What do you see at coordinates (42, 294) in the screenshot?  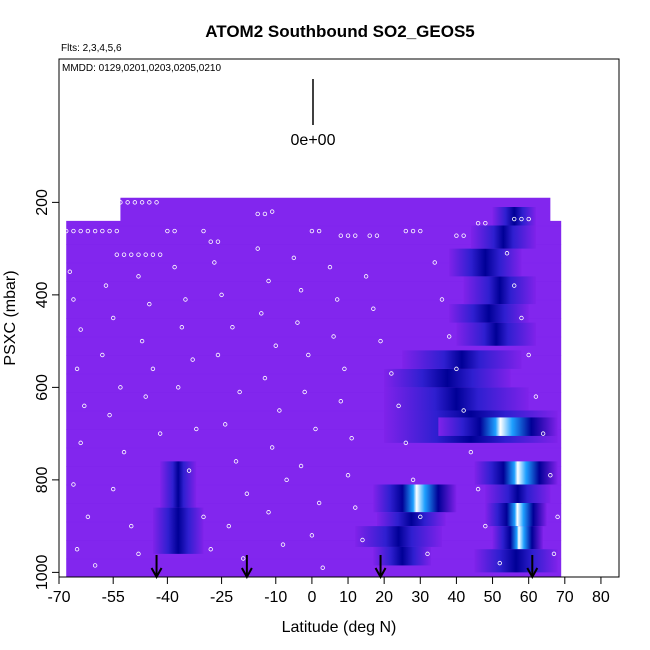 I see `y-tick-label: 400` at bounding box center [42, 294].